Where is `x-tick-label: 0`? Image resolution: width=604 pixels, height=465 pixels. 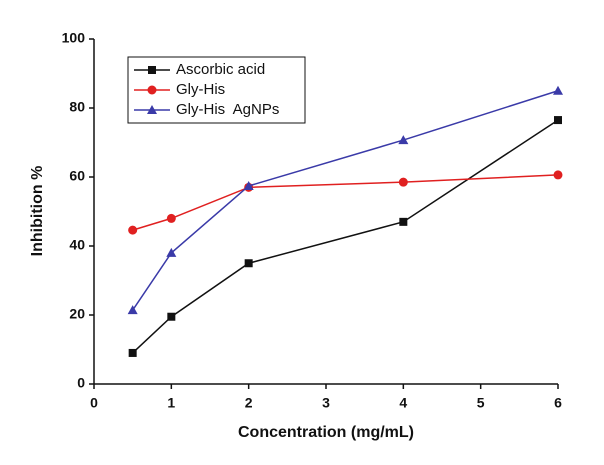
x-tick-label: 0 is located at coordinates (94, 403).